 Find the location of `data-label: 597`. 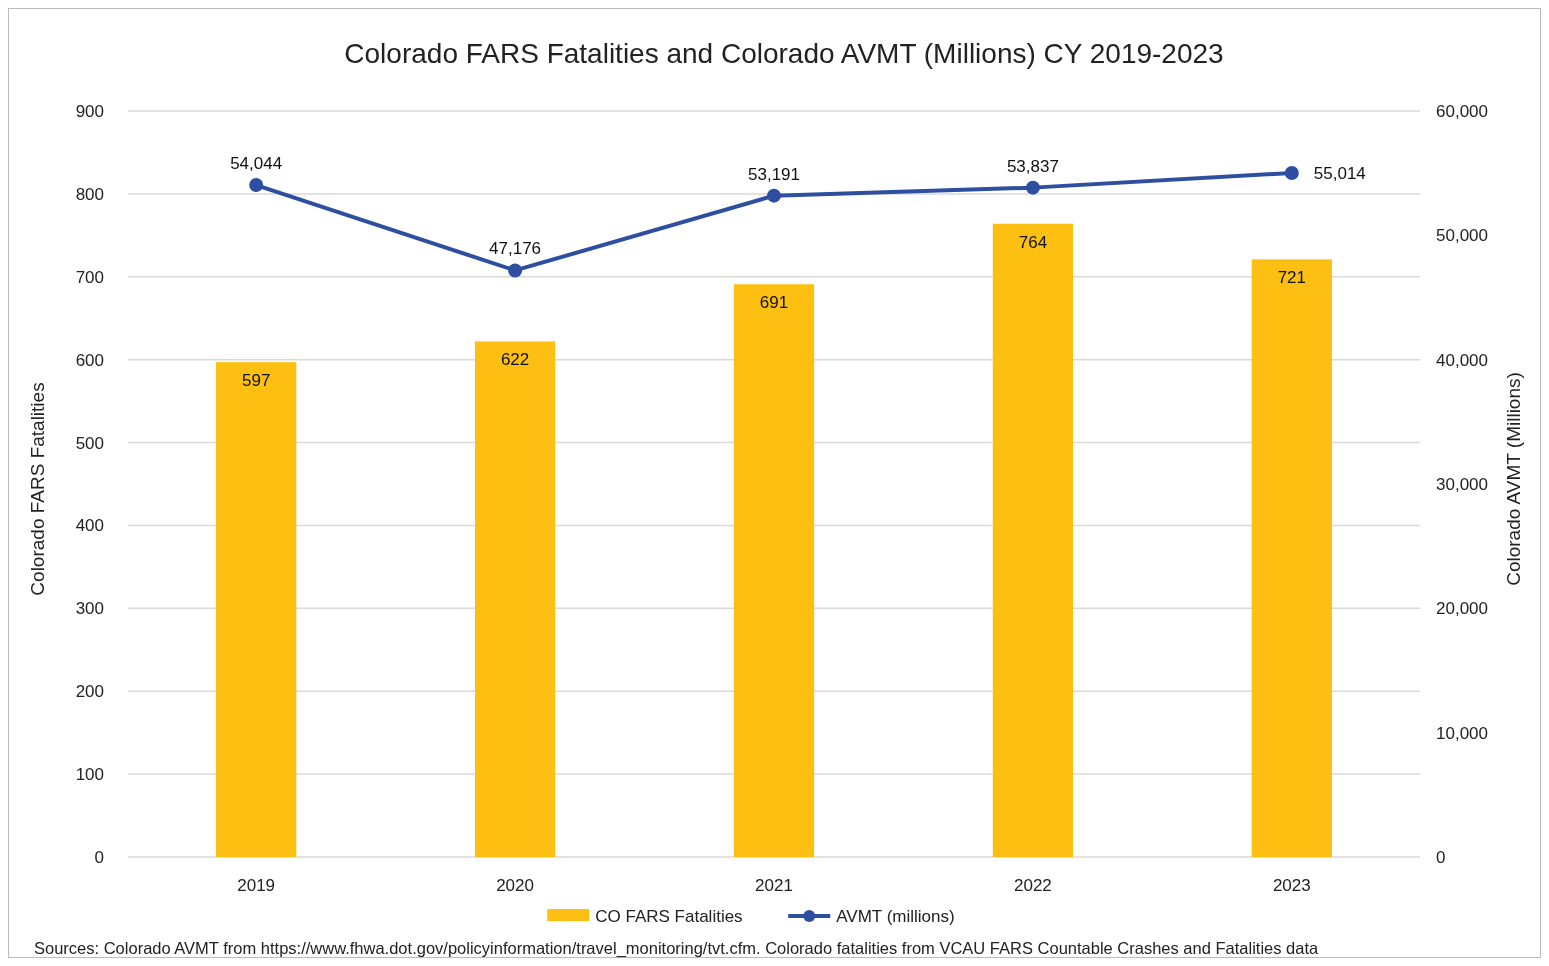

data-label: 597 is located at coordinates (256, 381).